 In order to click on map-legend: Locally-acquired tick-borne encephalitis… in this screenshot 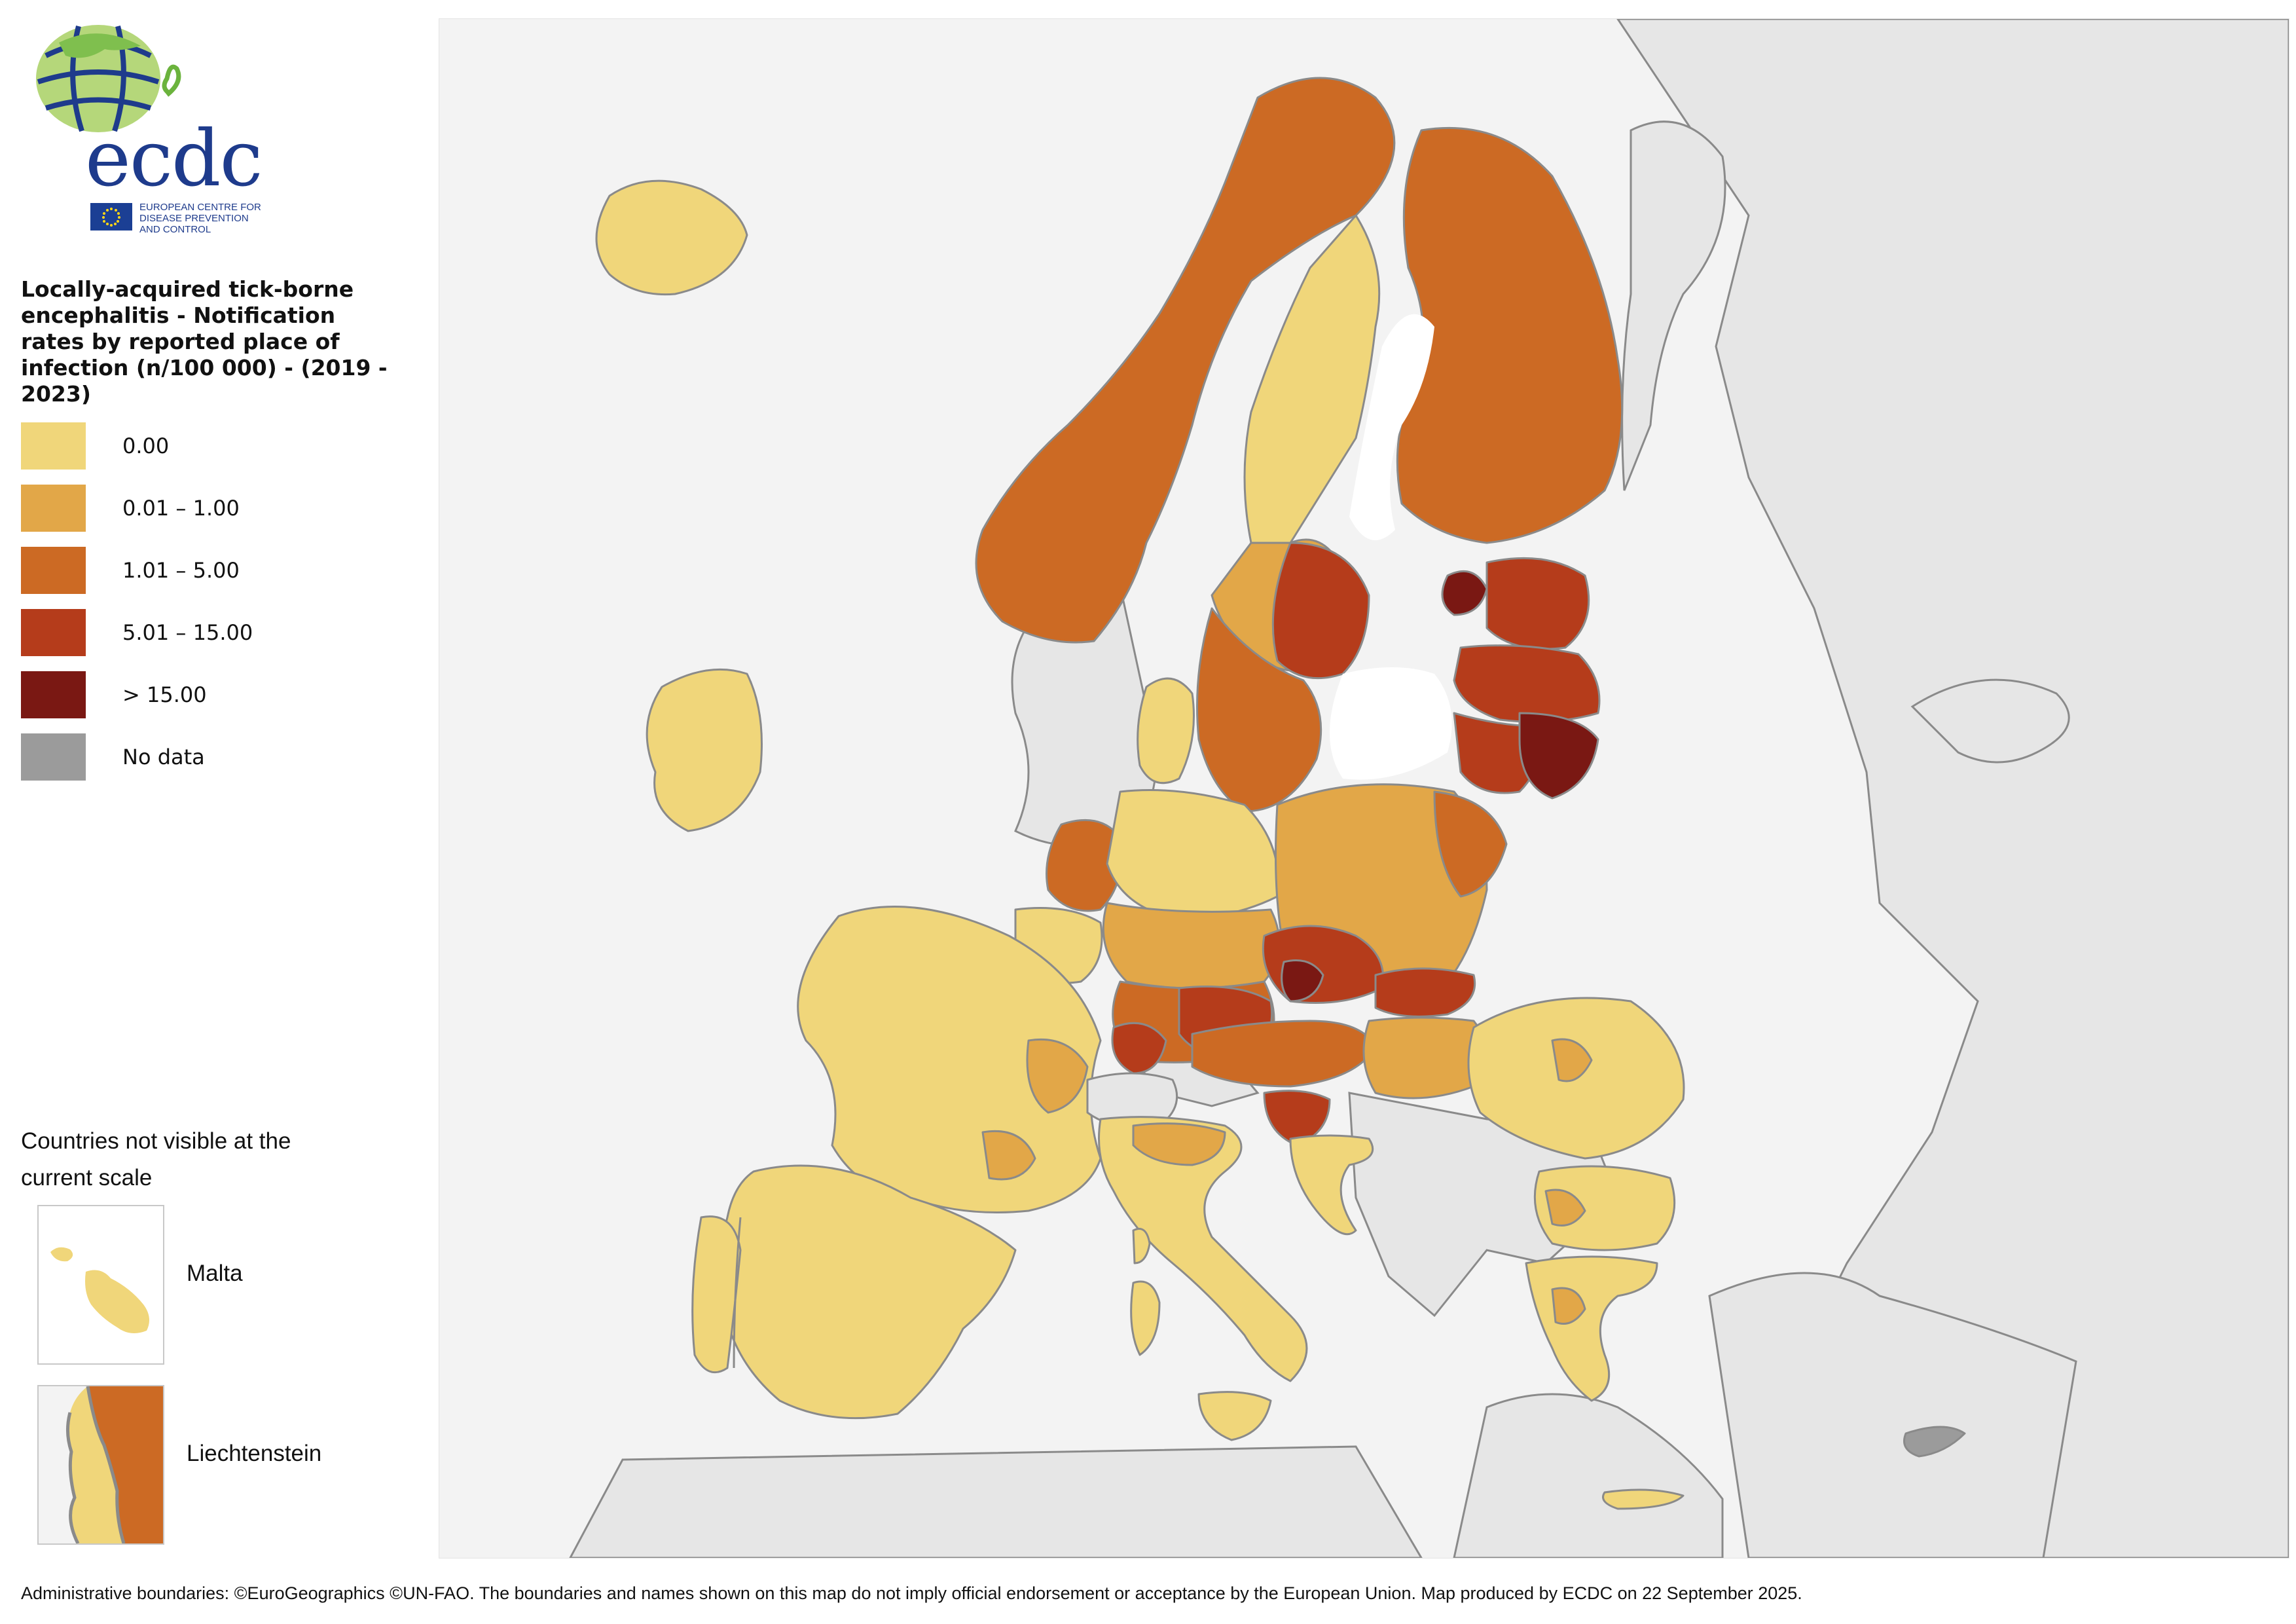, I will do `click(204, 528)`.